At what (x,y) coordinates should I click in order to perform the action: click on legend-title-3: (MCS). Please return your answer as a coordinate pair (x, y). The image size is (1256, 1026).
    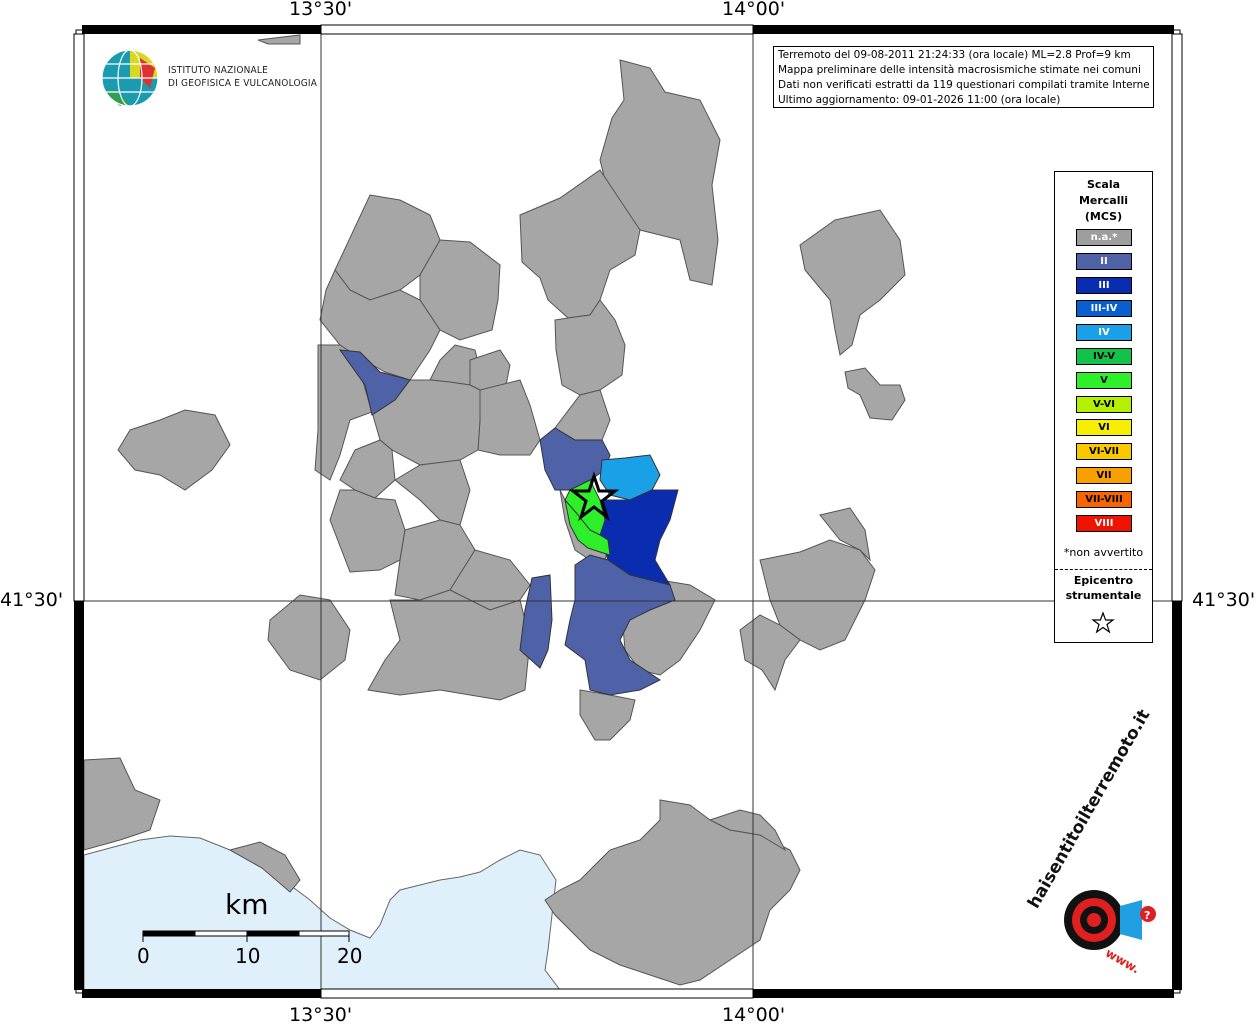
    Looking at the image, I should click on (1103, 216).